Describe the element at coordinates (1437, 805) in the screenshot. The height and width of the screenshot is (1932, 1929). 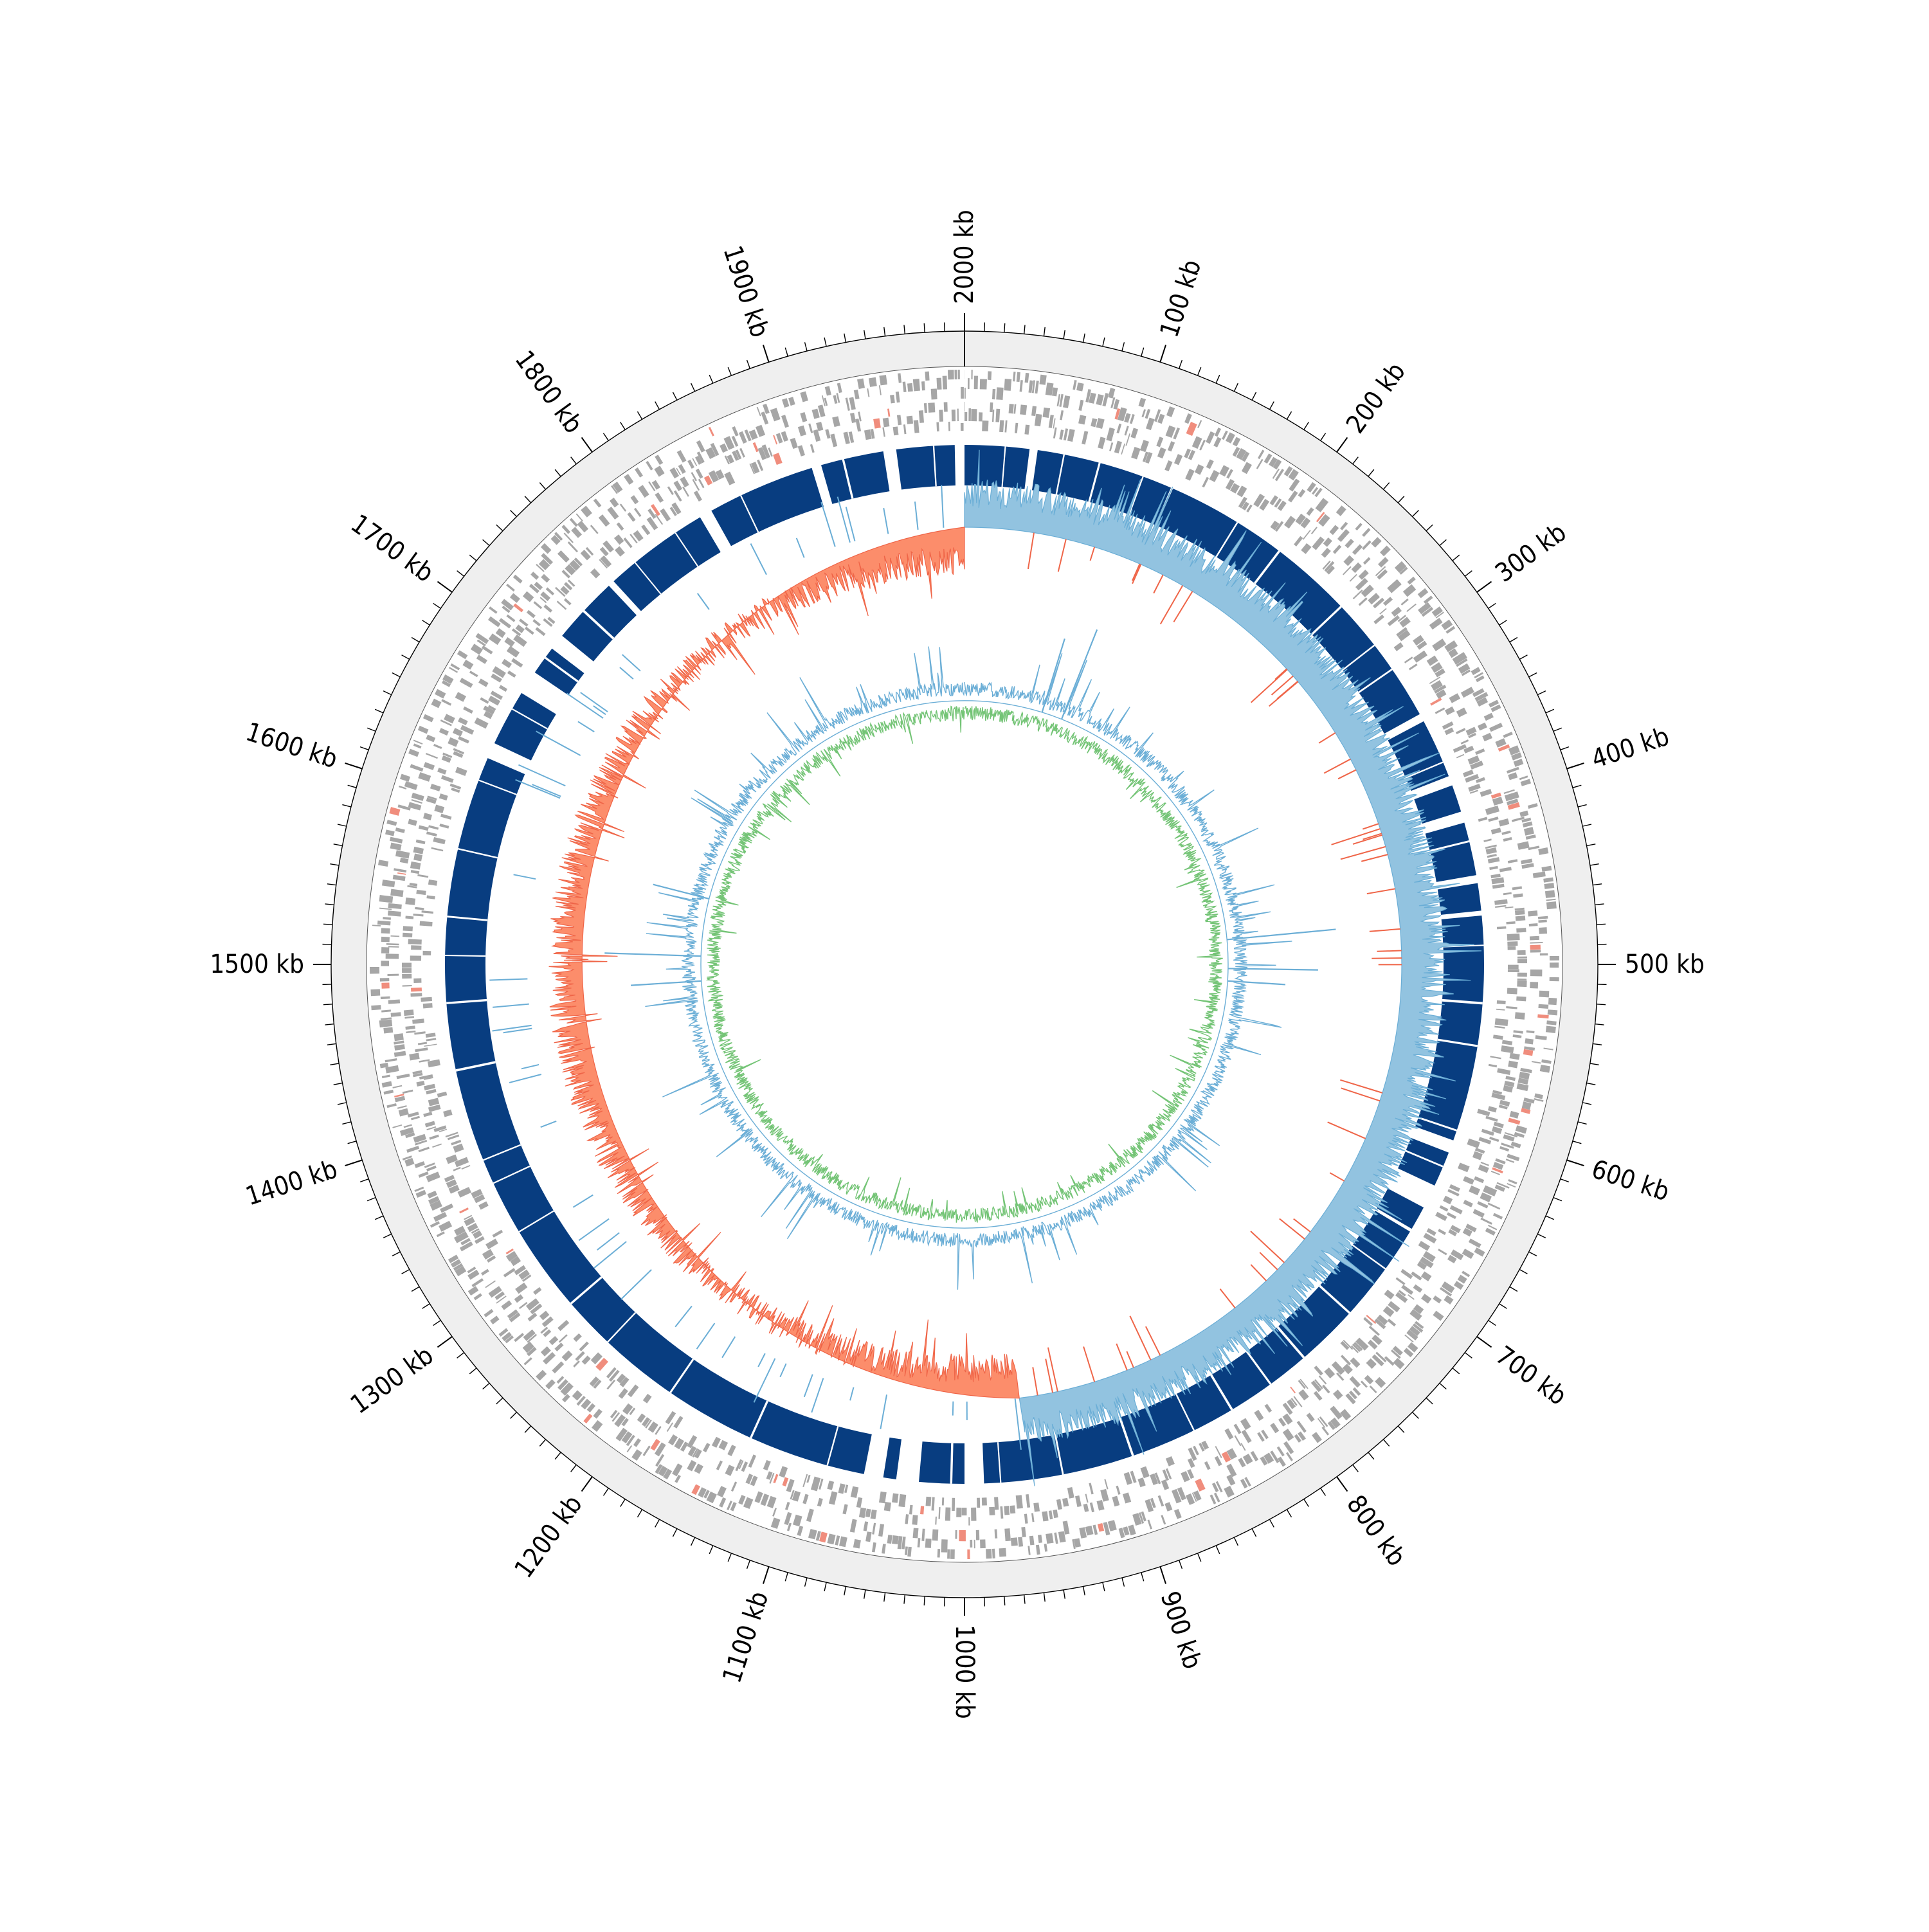
I see `block` at that location.